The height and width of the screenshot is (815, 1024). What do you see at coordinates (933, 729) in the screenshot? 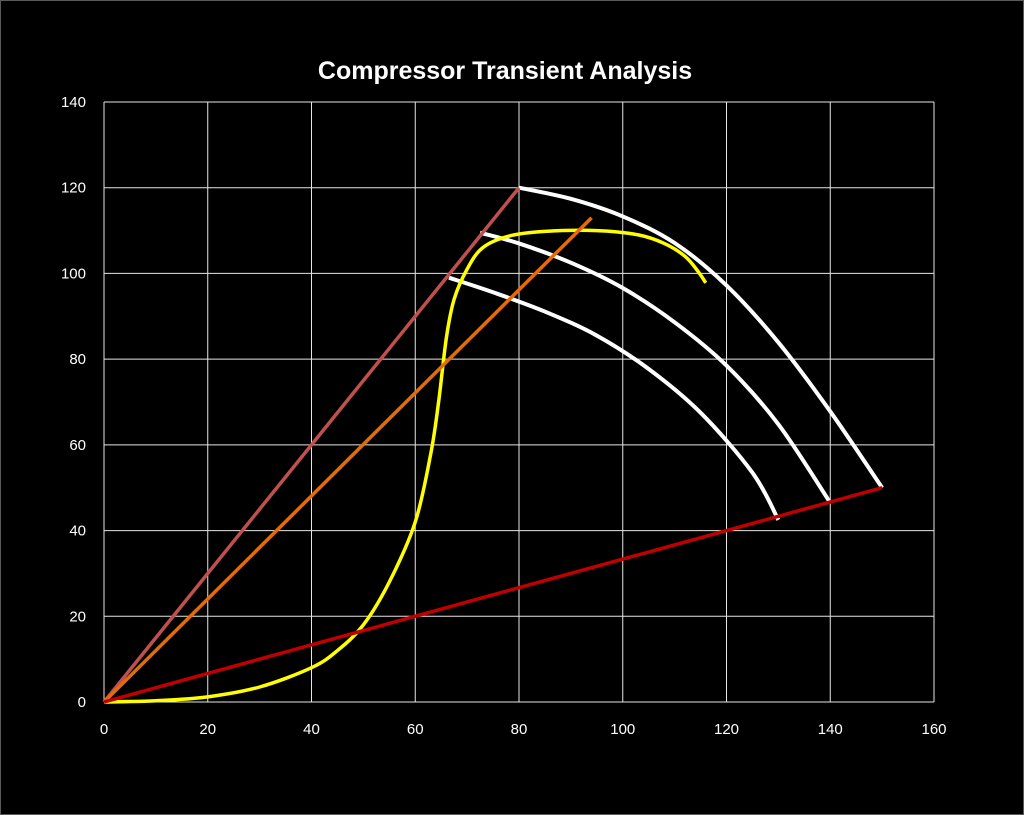
I see `x-tick-label: 160` at bounding box center [933, 729].